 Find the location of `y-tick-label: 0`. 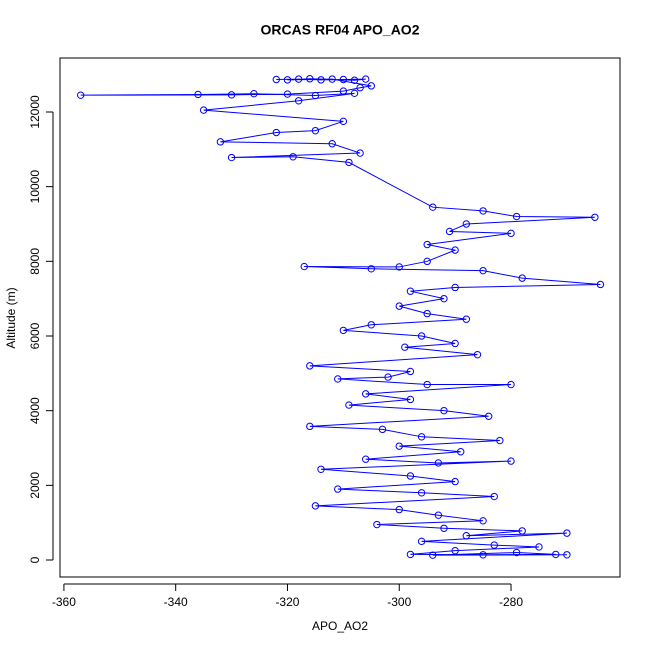

y-tick-label: 0 is located at coordinates (35, 559).